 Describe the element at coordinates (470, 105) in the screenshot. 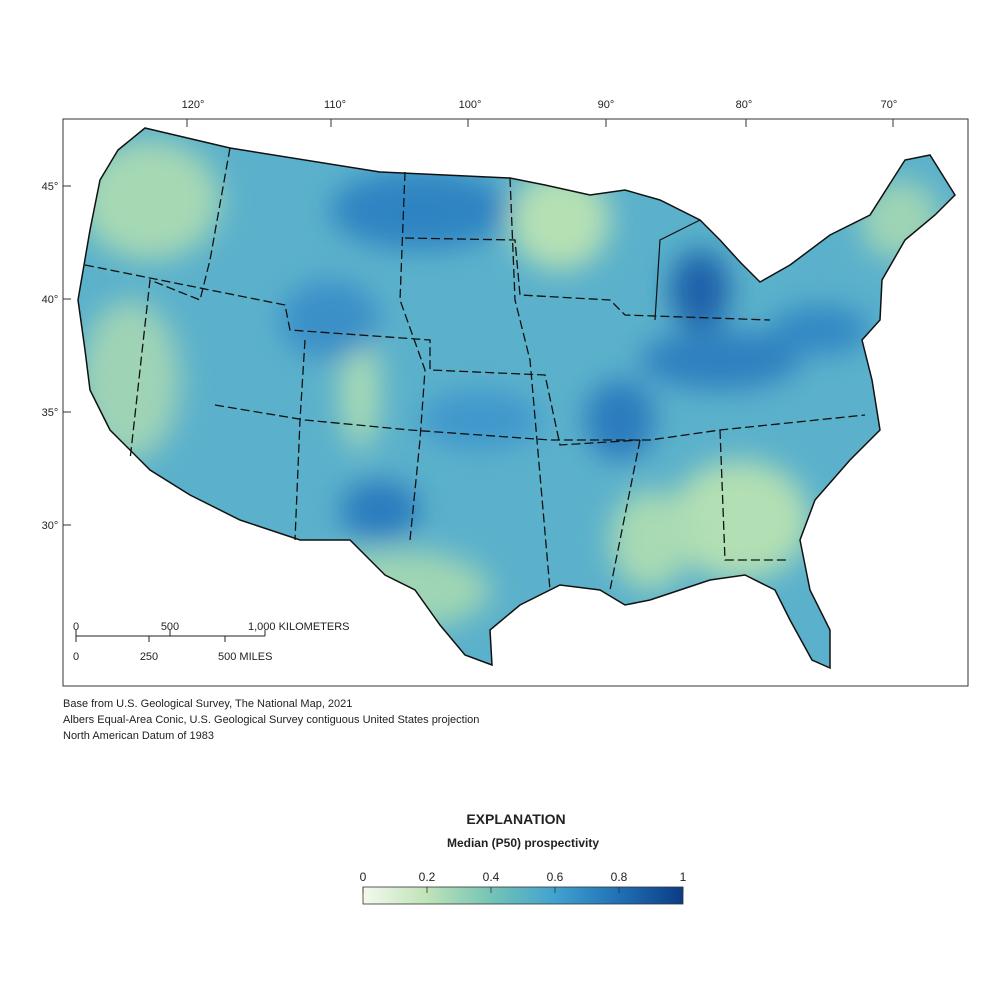

I see `longitude-label: 100°` at that location.